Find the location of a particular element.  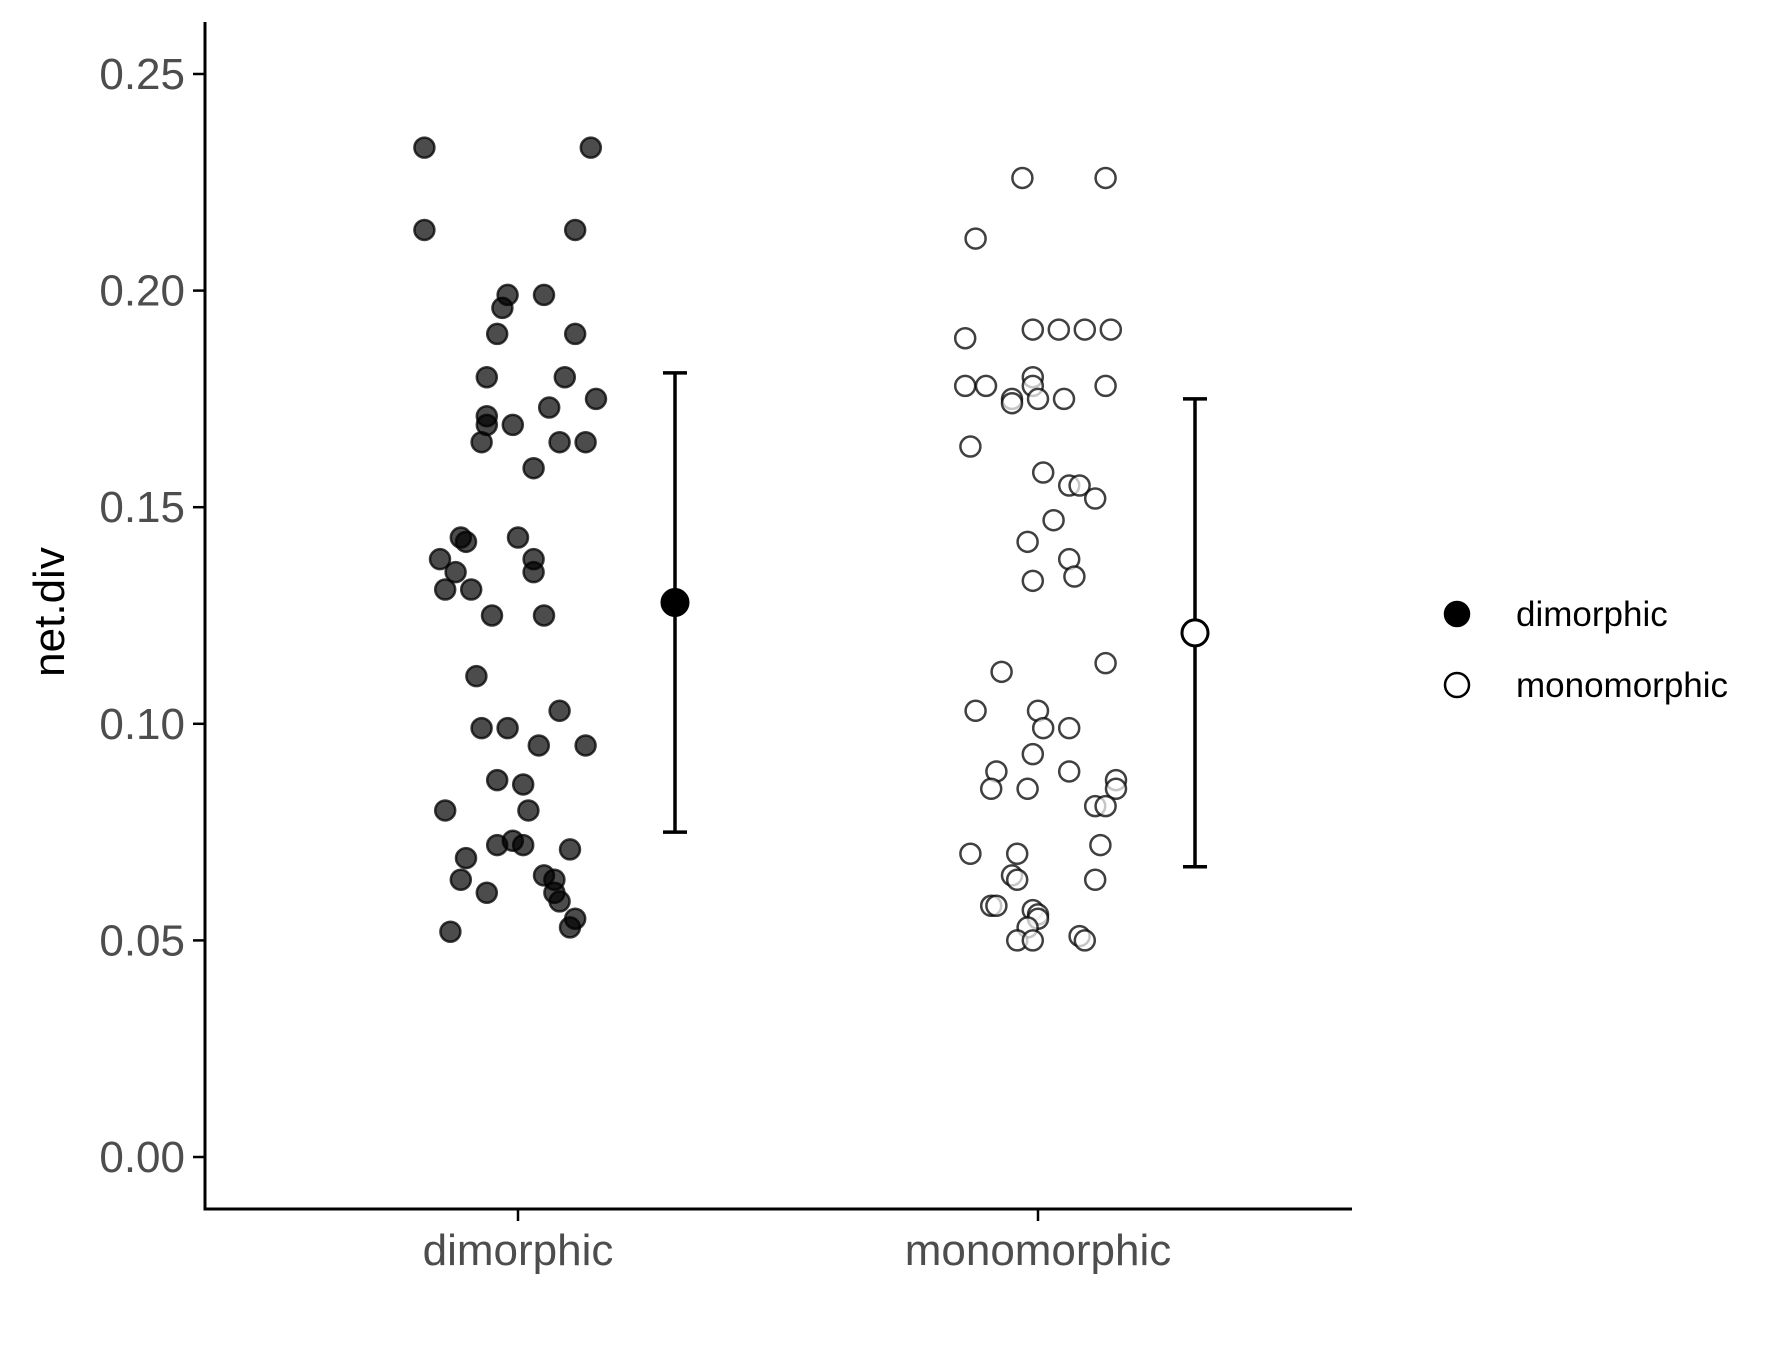

y-tick-label: 0.25 is located at coordinates (142, 74).